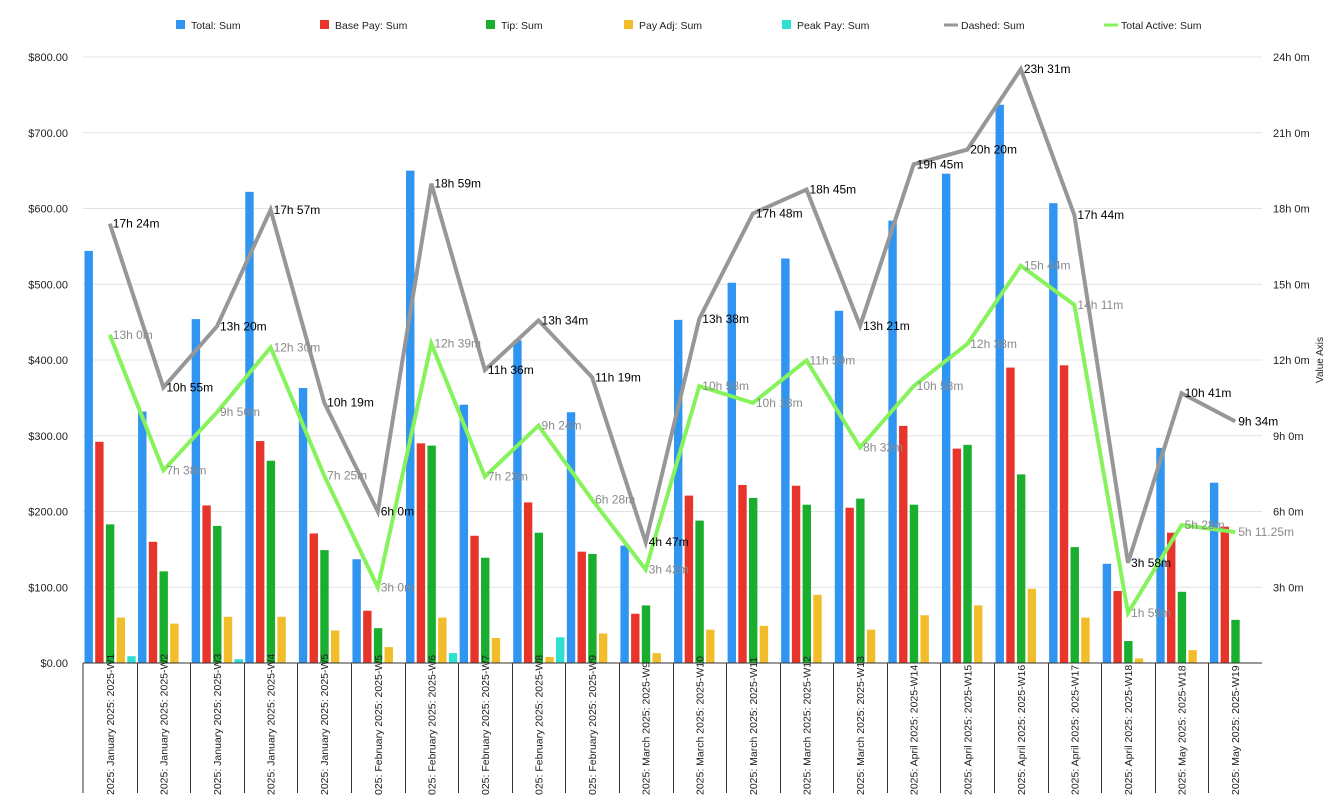 The height and width of the screenshot is (802, 1341). What do you see at coordinates (297, 347) in the screenshot?
I see `line-data-label: 12h 30m` at bounding box center [297, 347].